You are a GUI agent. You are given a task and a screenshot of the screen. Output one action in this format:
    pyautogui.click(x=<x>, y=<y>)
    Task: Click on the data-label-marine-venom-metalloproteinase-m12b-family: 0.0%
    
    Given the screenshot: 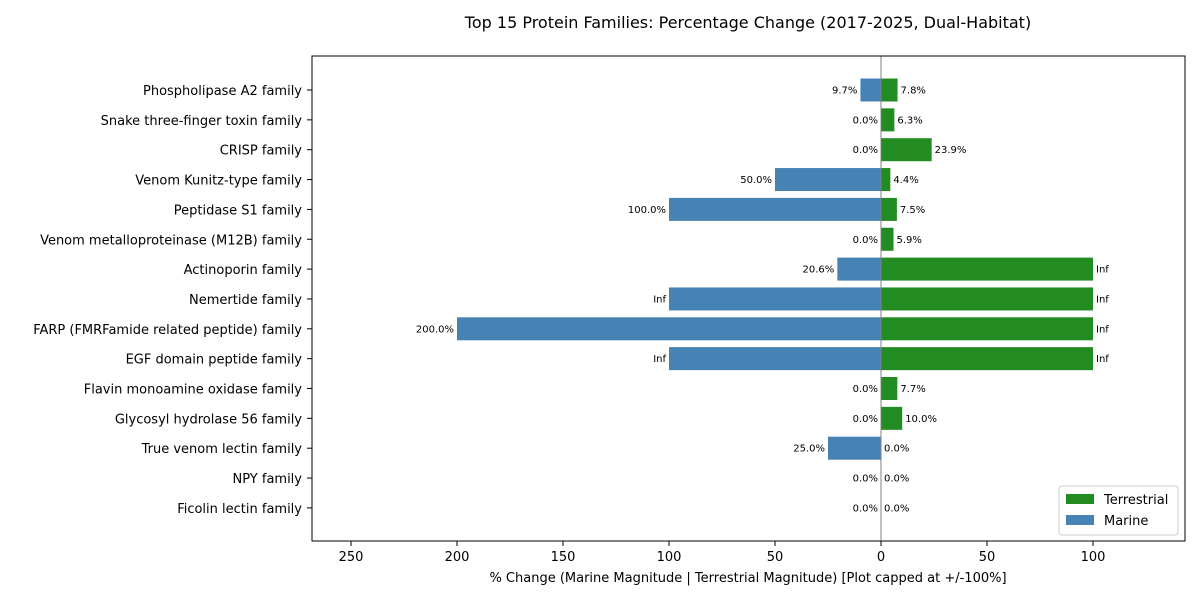 What is the action you would take?
    pyautogui.click(x=865, y=240)
    